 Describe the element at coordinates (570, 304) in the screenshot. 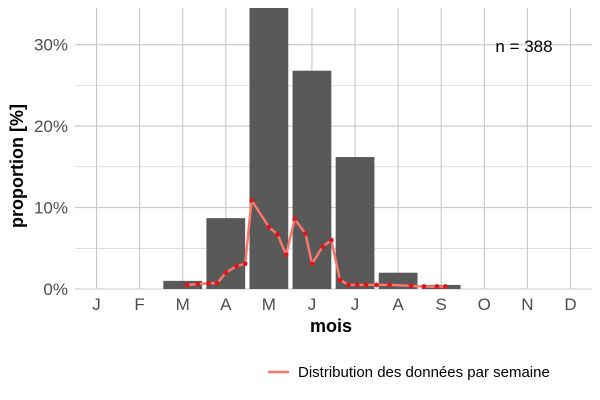

I see `x-tick-label: D` at that location.